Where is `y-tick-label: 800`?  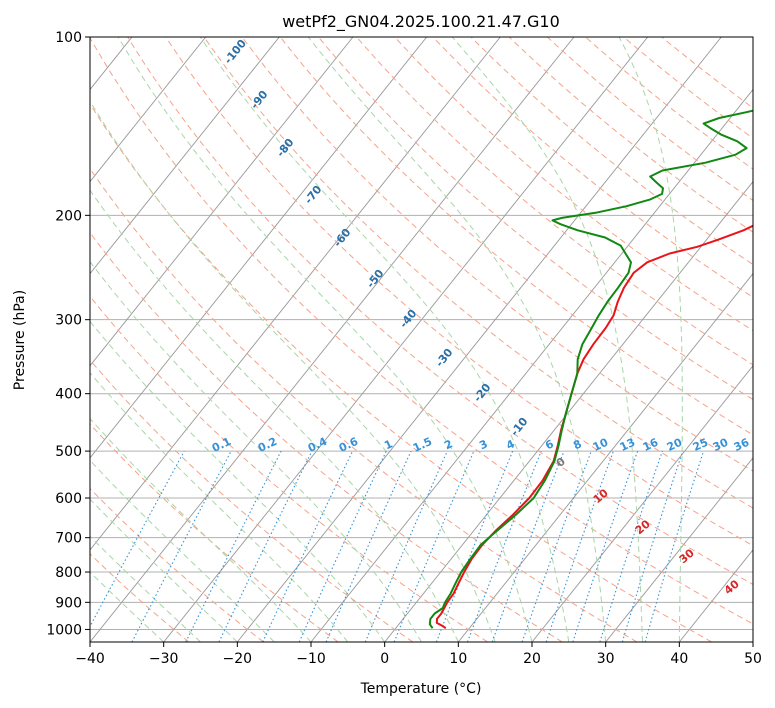 y-tick-label: 800 is located at coordinates (68, 573).